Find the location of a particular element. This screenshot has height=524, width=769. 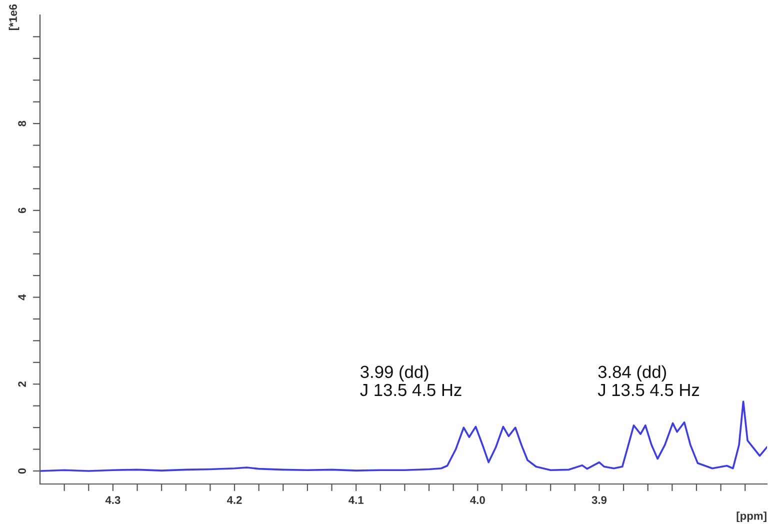

x-tick-label: 4.0 is located at coordinates (477, 500).